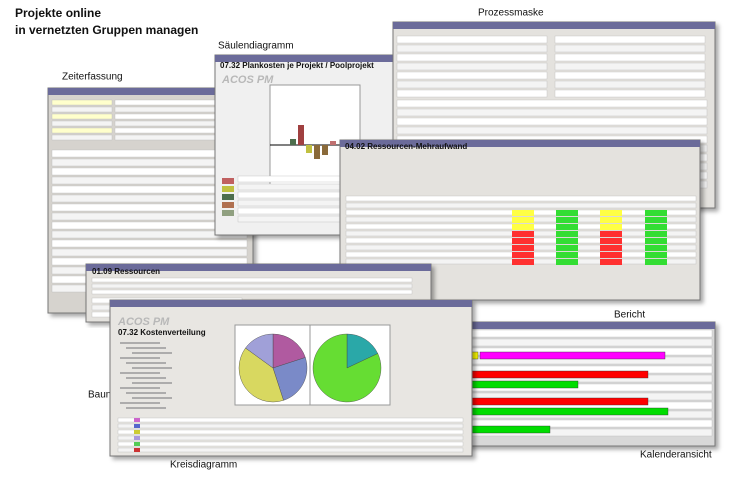  What do you see at coordinates (256, 46) in the screenshot?
I see `label: Säulendiagramm` at bounding box center [256, 46].